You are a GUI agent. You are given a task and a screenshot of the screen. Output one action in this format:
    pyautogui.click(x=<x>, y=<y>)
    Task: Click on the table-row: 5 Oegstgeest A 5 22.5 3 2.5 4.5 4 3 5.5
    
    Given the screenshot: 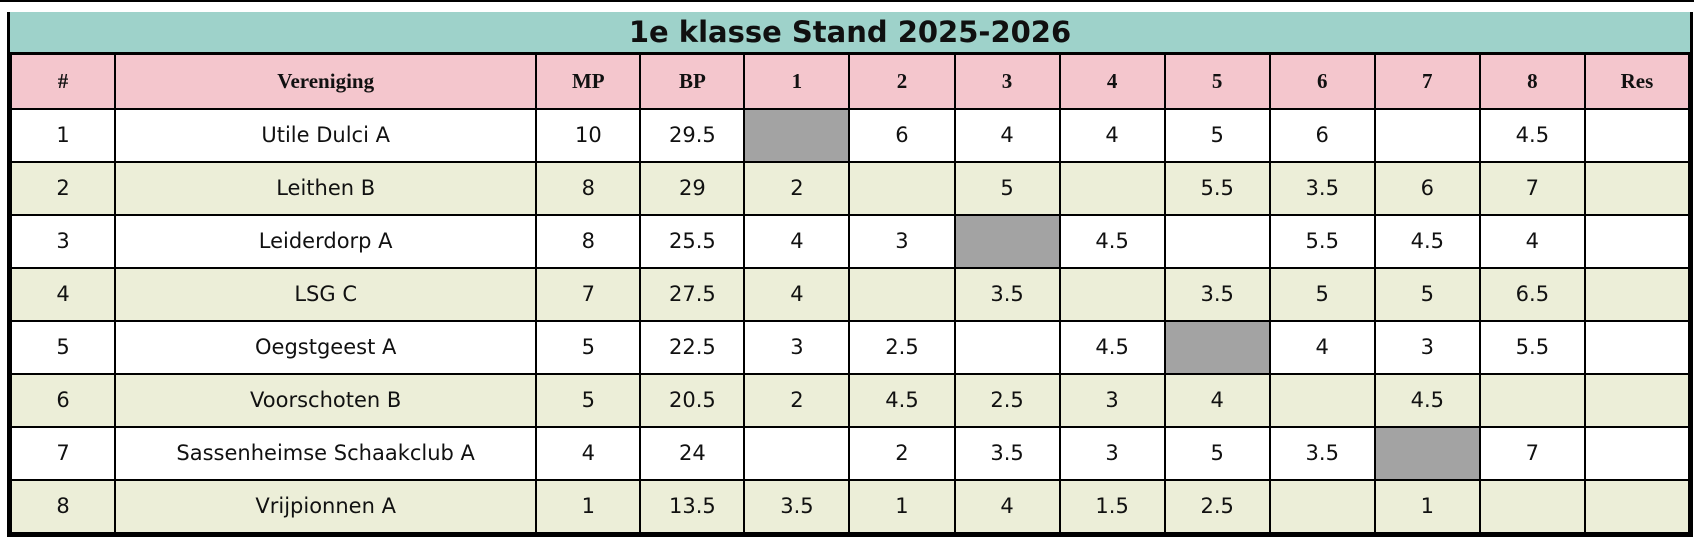 What is the action you would take?
    pyautogui.click(x=850, y=347)
    